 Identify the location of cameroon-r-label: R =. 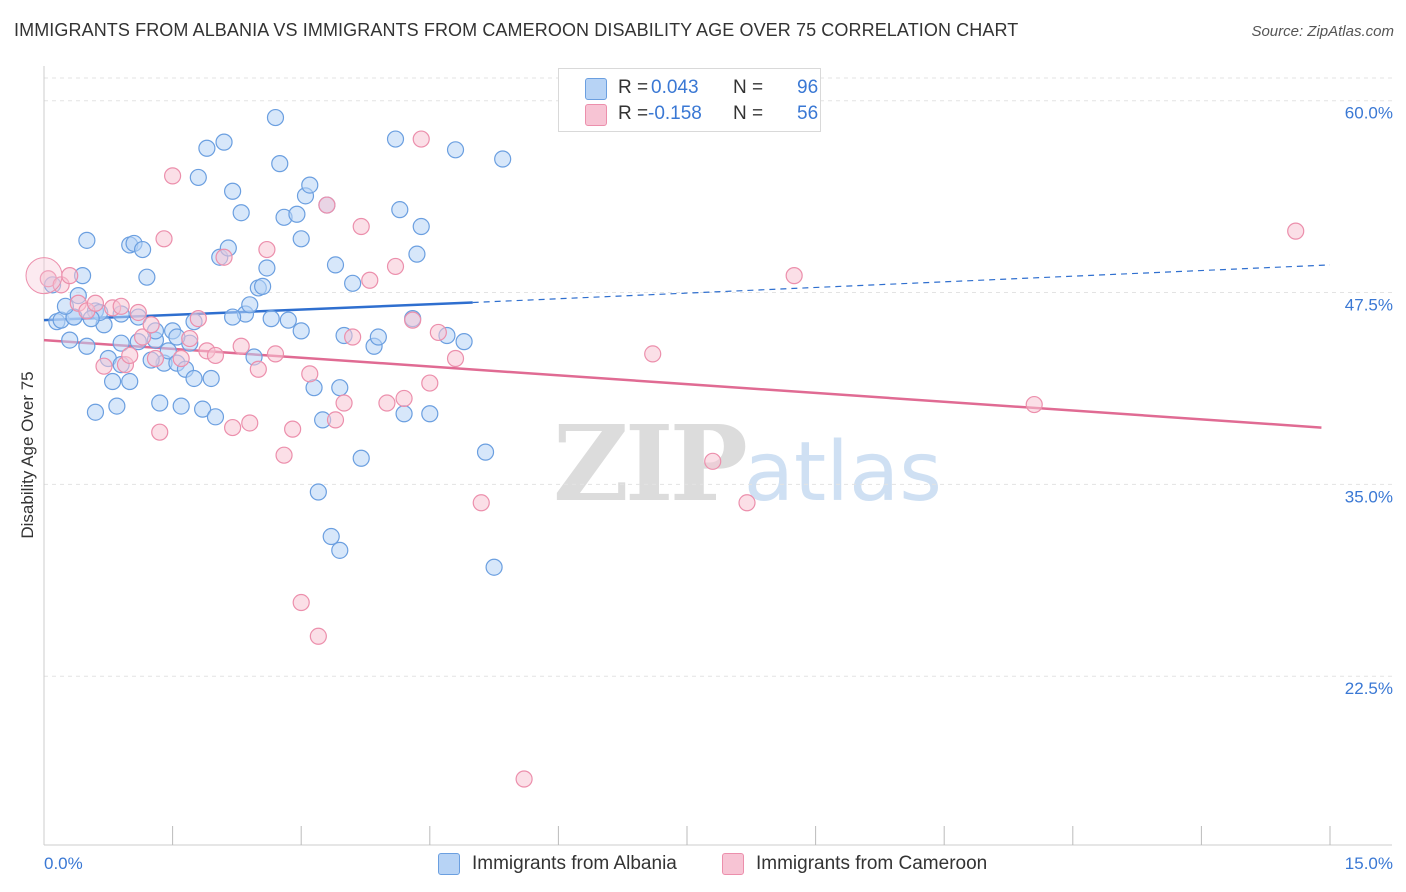
(633, 113).